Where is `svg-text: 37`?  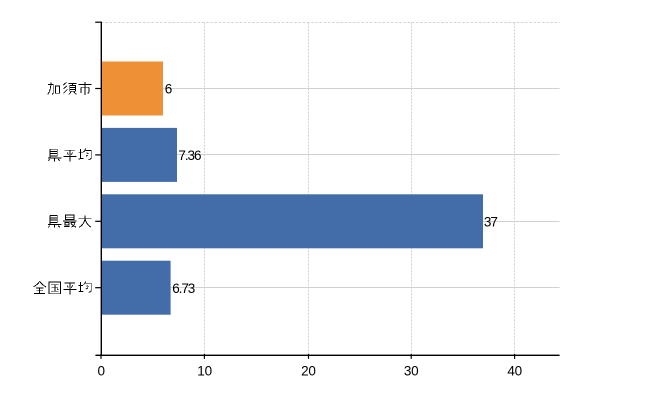 svg-text: 37 is located at coordinates (490, 221).